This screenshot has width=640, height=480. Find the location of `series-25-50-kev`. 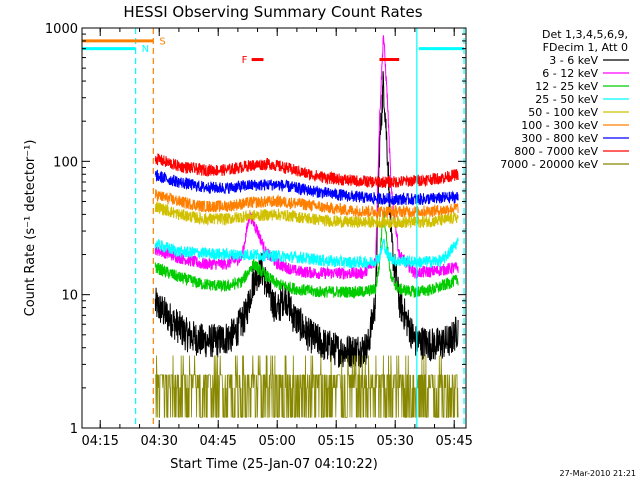

series-25-50-kev is located at coordinates (306, 253).